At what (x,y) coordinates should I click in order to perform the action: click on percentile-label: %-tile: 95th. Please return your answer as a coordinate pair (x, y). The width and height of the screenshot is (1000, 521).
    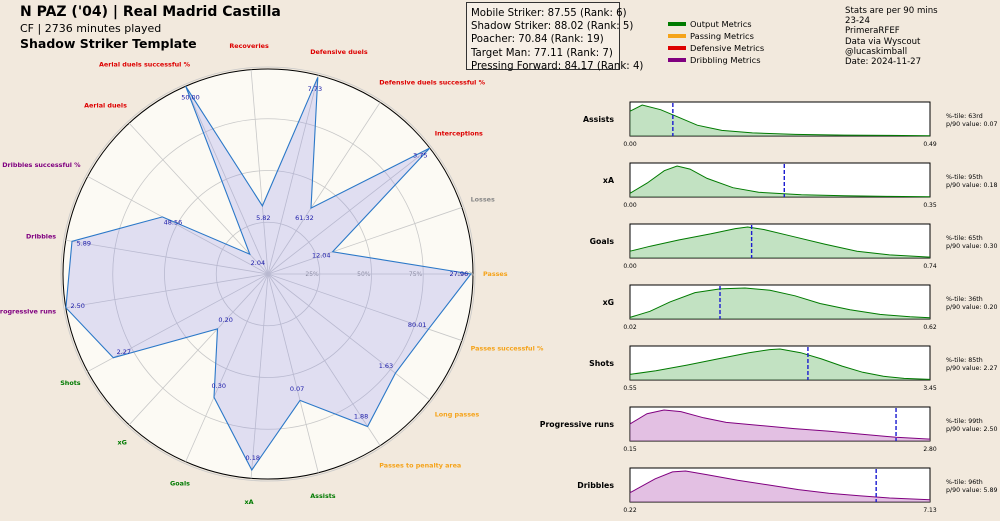
    Looking at the image, I should click on (964, 177).